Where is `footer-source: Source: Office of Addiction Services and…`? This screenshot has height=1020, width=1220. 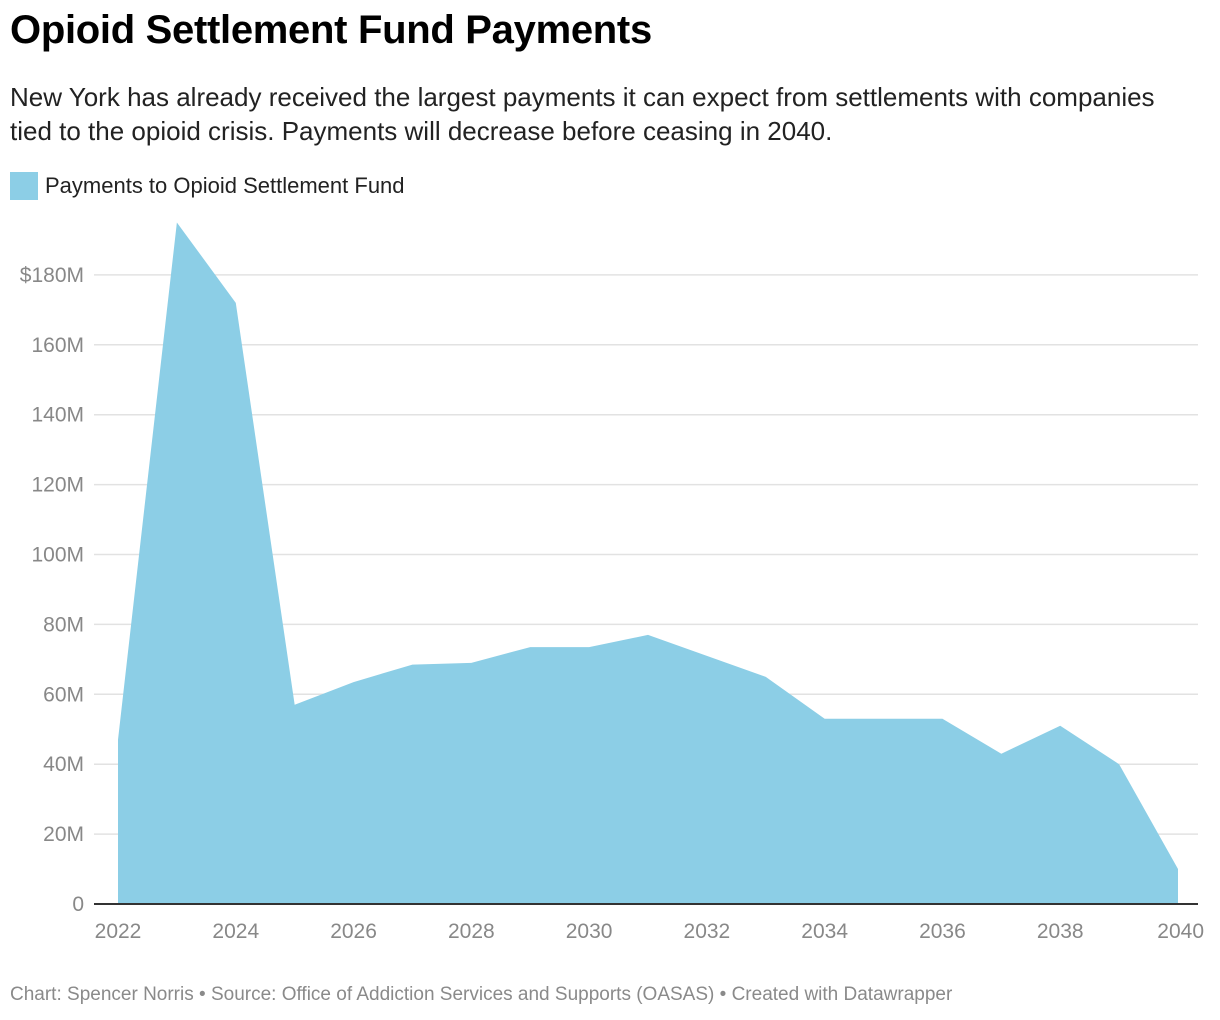
footer-source: Source: Office of Addiction Services and… is located at coordinates (462, 994).